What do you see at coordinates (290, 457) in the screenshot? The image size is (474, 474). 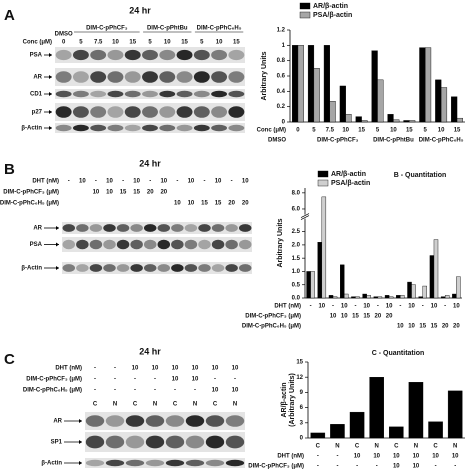 I see `x-row-label: DHT (nM)` at bounding box center [290, 457].